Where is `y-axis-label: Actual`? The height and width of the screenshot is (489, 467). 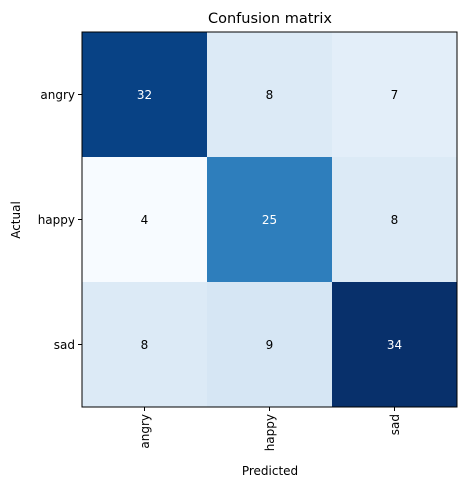 y-axis-label: Actual is located at coordinates (16, 220).